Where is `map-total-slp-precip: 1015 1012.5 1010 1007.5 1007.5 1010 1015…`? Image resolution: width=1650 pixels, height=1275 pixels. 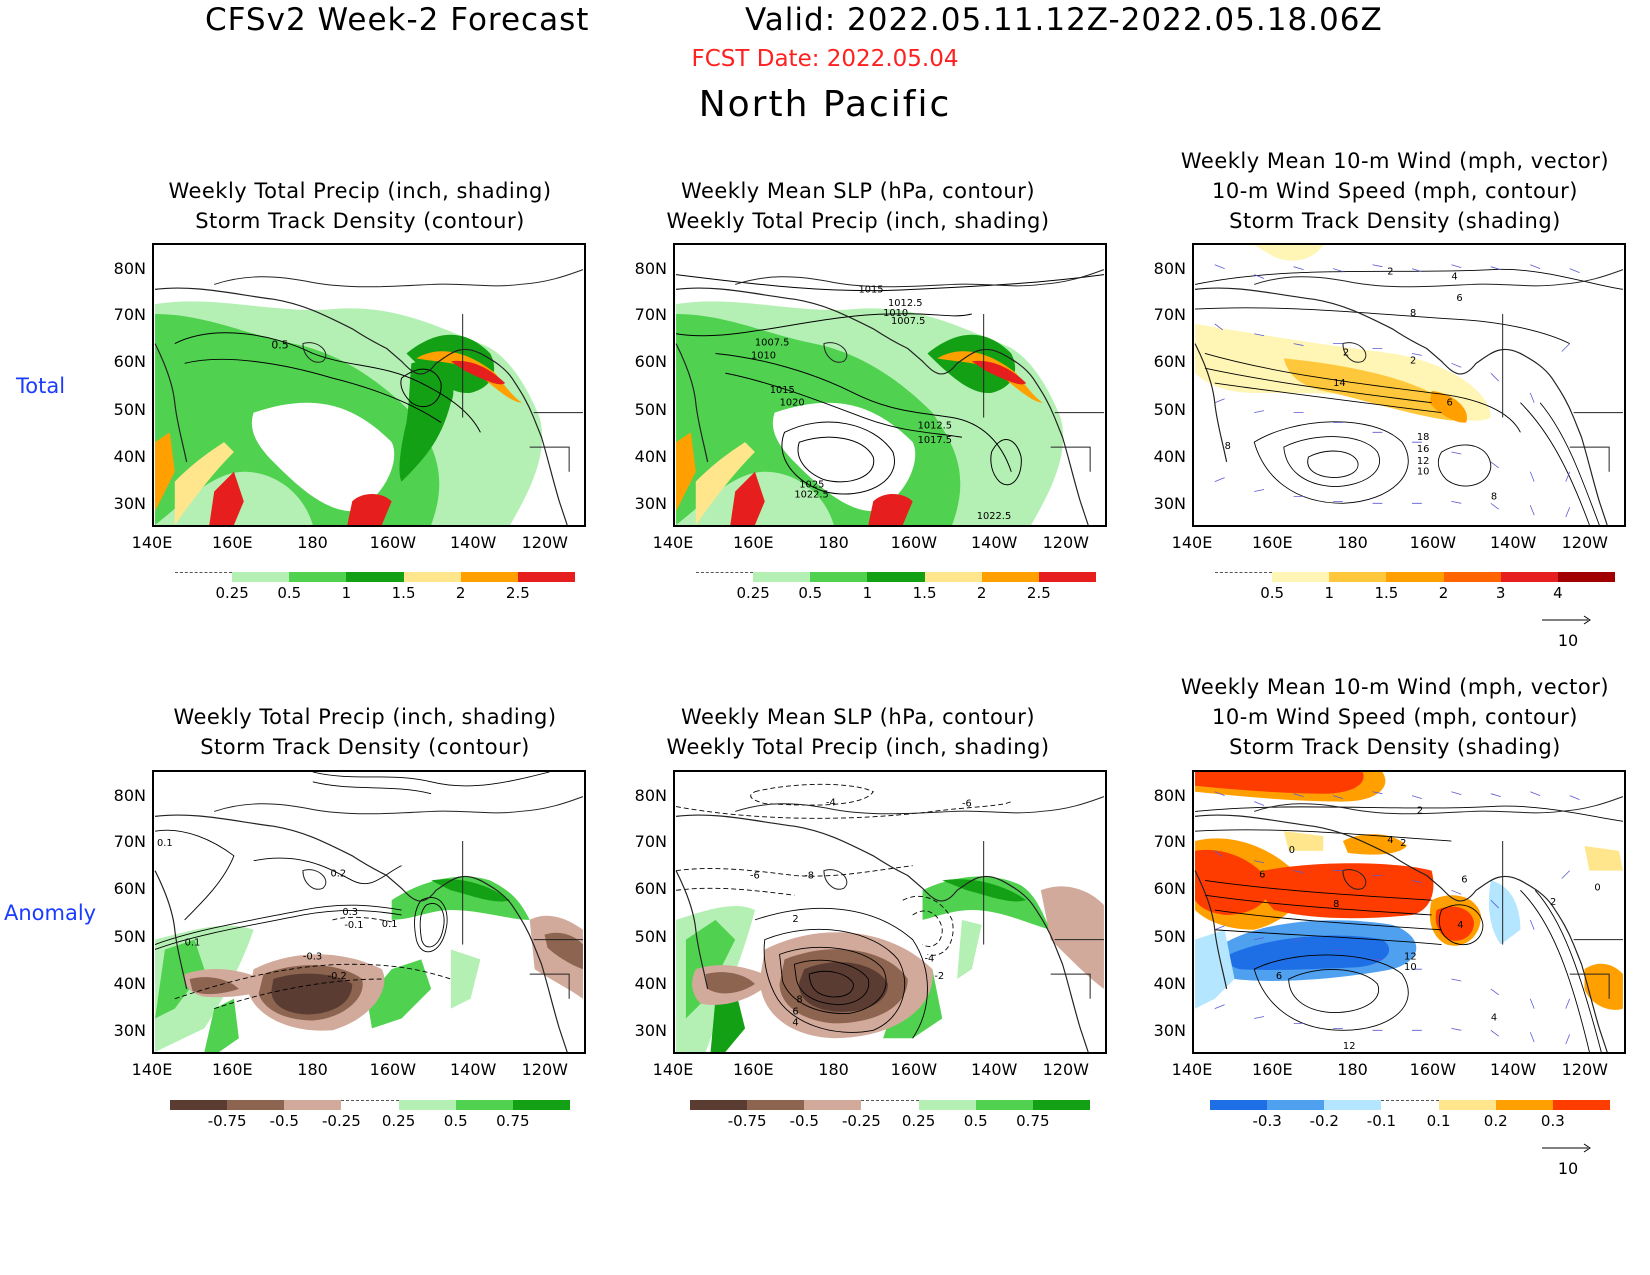
map-total-slp-precip: 1015 1012.5 1010 1007.5 1007.5 1010 1015… is located at coordinates (890, 385).